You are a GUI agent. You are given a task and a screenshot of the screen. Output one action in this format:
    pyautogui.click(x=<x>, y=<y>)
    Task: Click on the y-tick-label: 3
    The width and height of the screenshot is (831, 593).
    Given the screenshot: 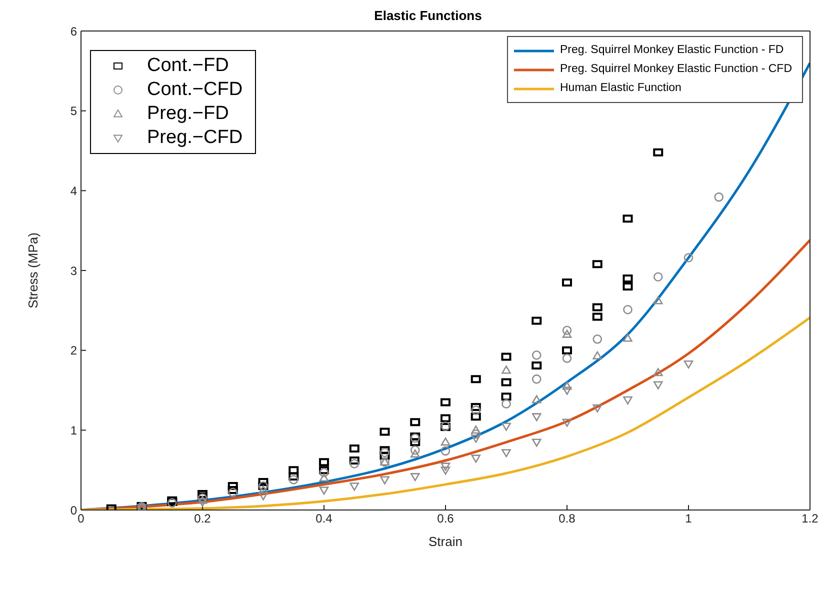 What is the action you would take?
    pyautogui.click(x=74, y=271)
    